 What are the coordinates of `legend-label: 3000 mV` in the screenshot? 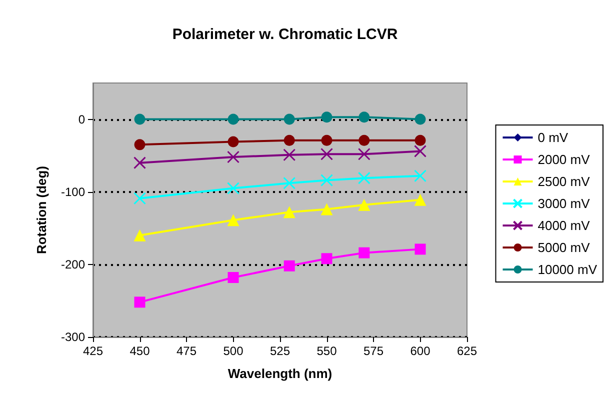 It's located at (564, 203).